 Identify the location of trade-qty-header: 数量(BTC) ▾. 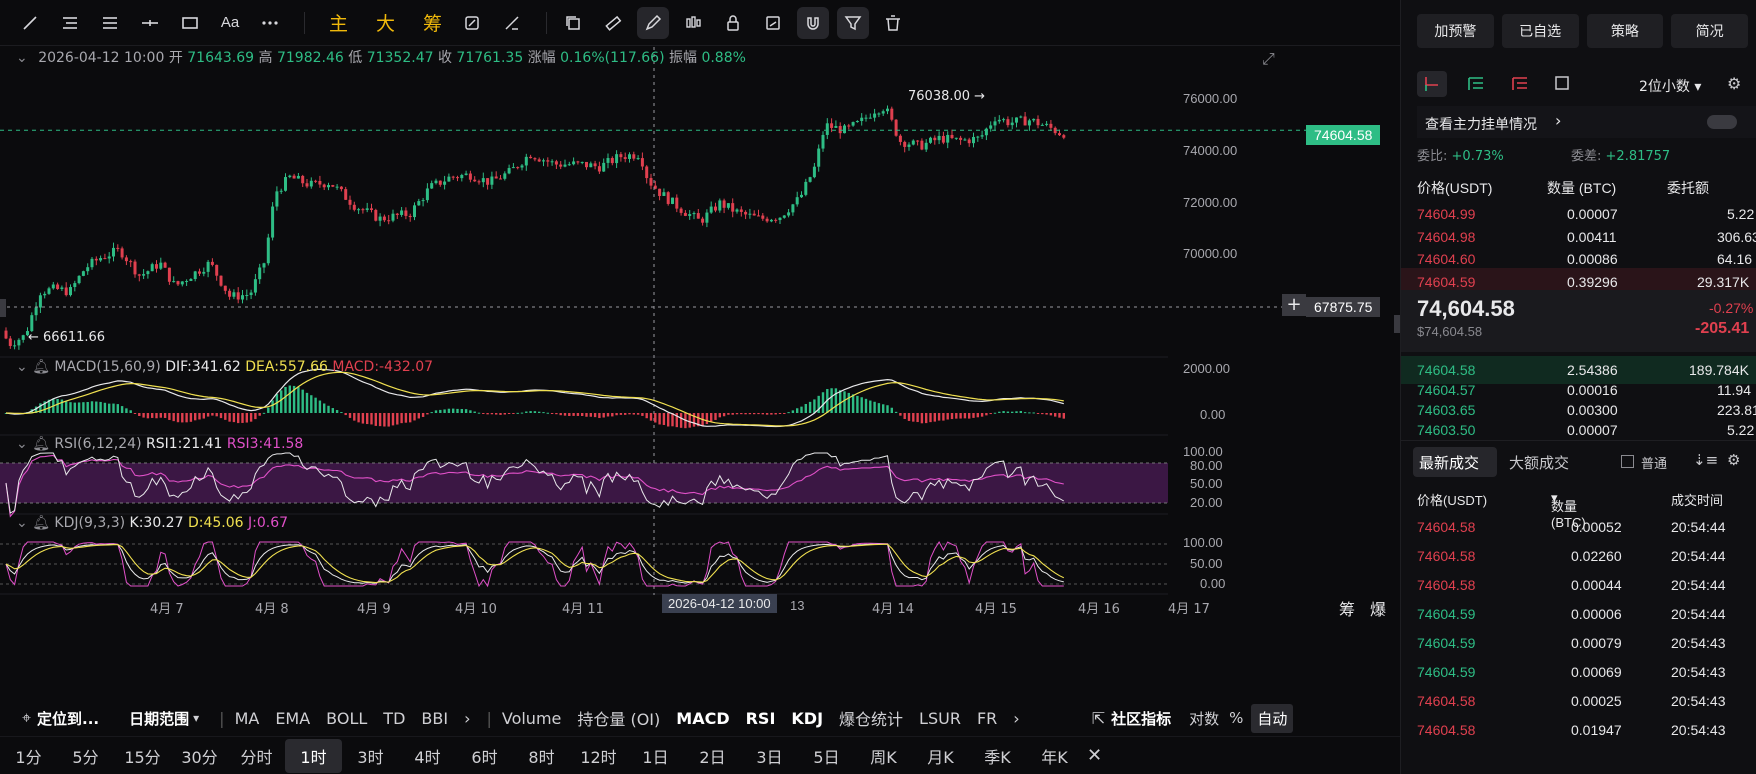
(1568, 510).